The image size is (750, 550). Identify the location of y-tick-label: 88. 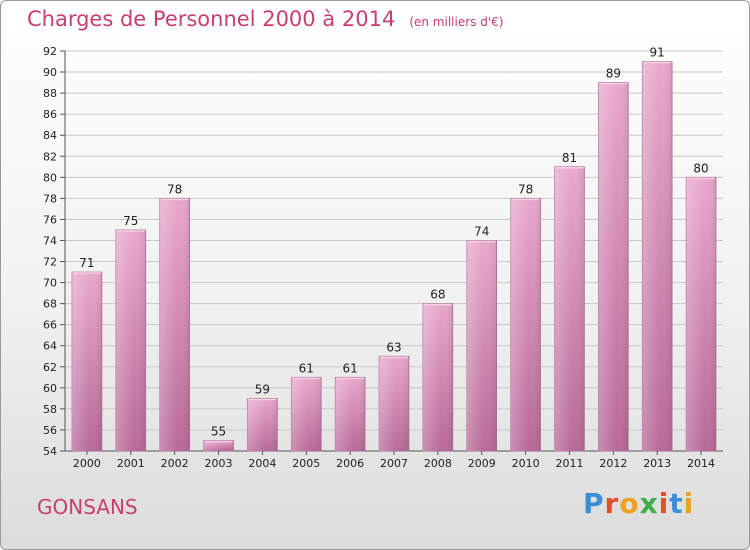
(50, 93).